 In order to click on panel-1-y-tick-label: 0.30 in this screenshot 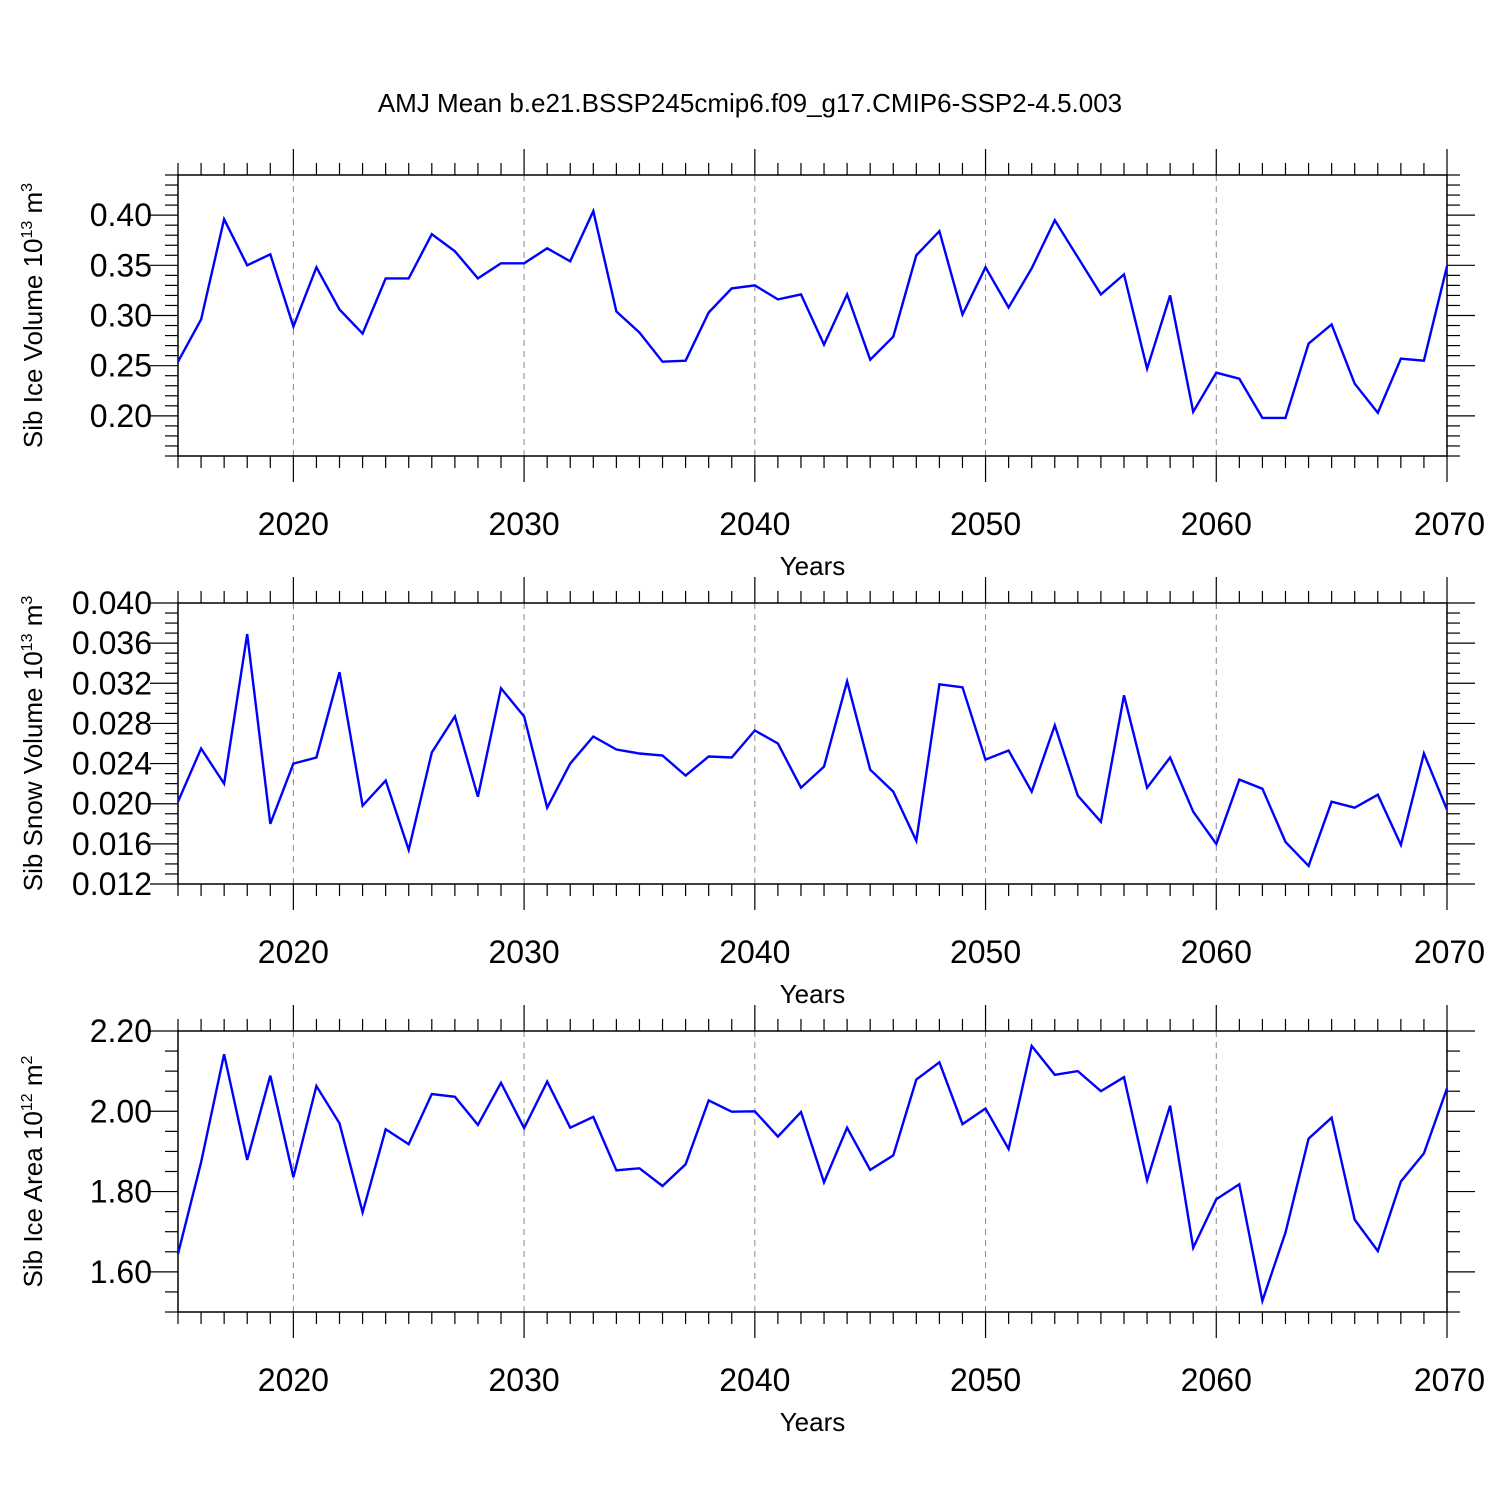, I will do `click(121, 316)`.